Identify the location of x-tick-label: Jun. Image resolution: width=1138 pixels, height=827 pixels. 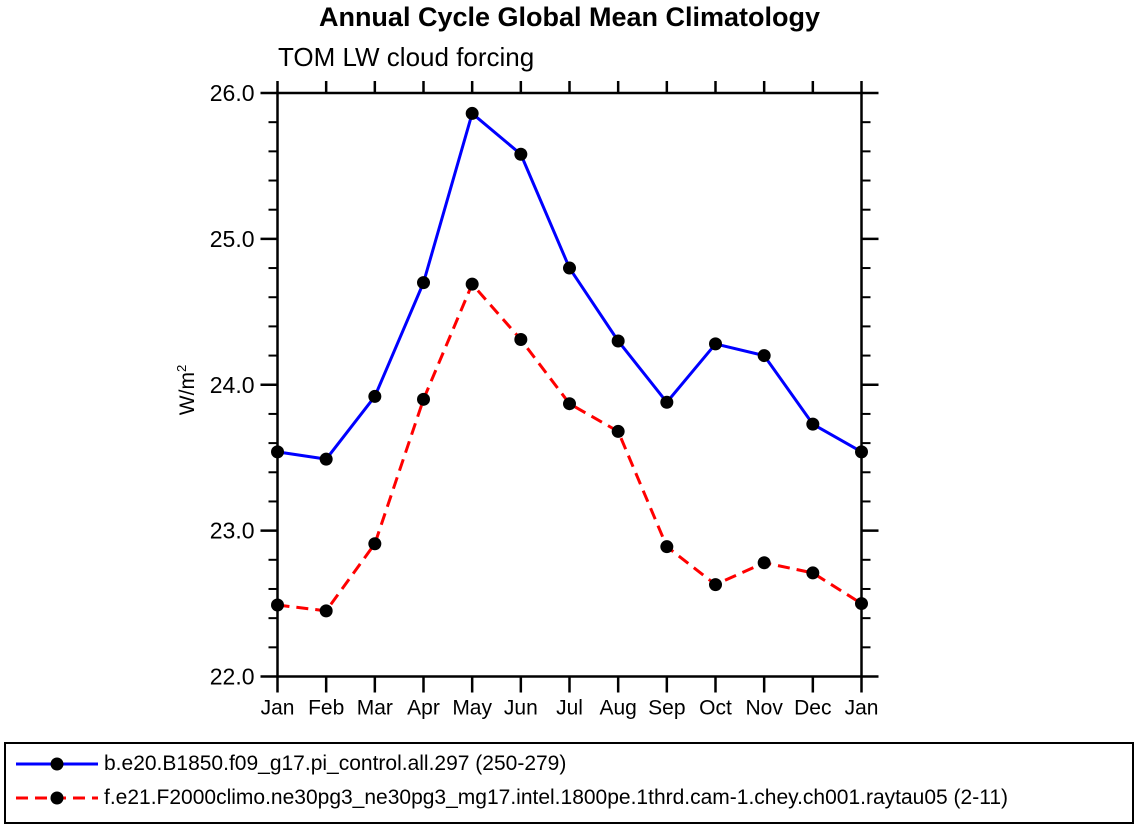
(521, 708).